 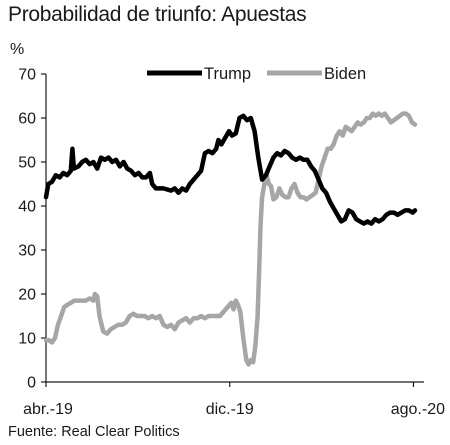 What do you see at coordinates (157, 14) in the screenshot?
I see `chart-title: Probabilidad de triunfo: Apuestas` at bounding box center [157, 14].